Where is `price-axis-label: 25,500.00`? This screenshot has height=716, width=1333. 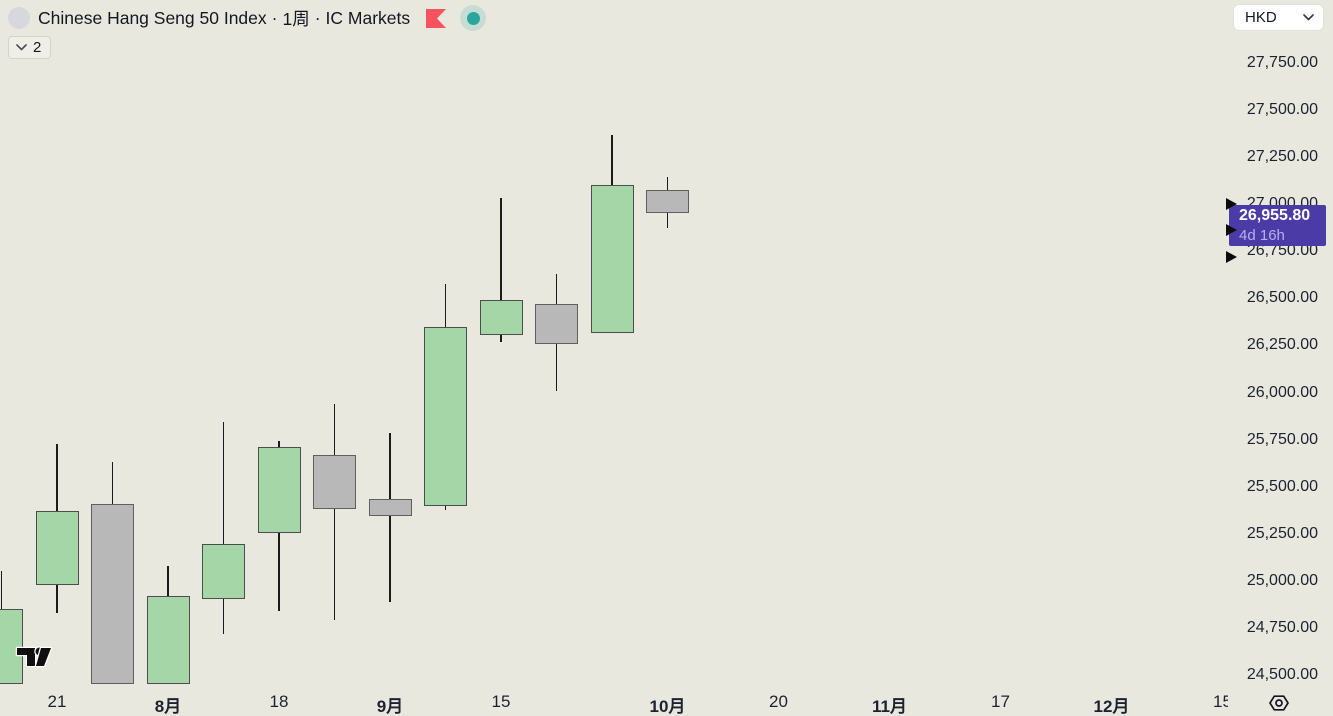
price-axis-label: 25,500.00 is located at coordinates (1282, 486).